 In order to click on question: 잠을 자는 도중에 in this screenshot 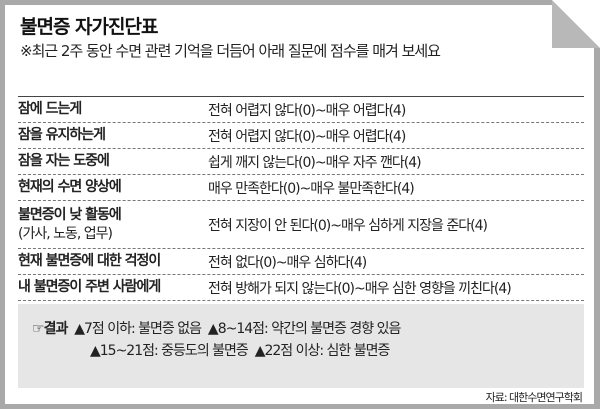, I will do `click(64, 161)`.